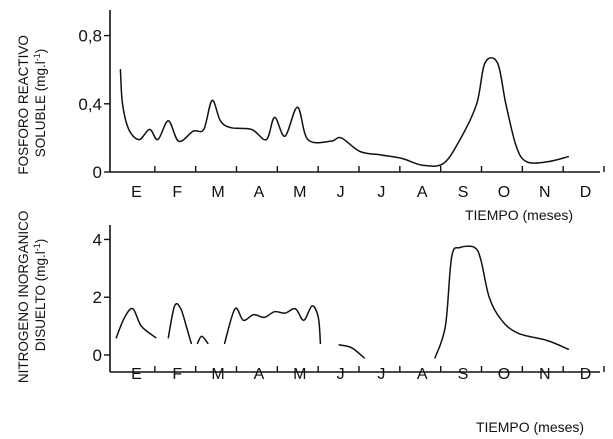 This screenshot has height=439, width=613. Describe the element at coordinates (40, 103) in the screenshot. I see `y-axis-label-line-2: SOLUBLE (mg.l-1)` at that location.